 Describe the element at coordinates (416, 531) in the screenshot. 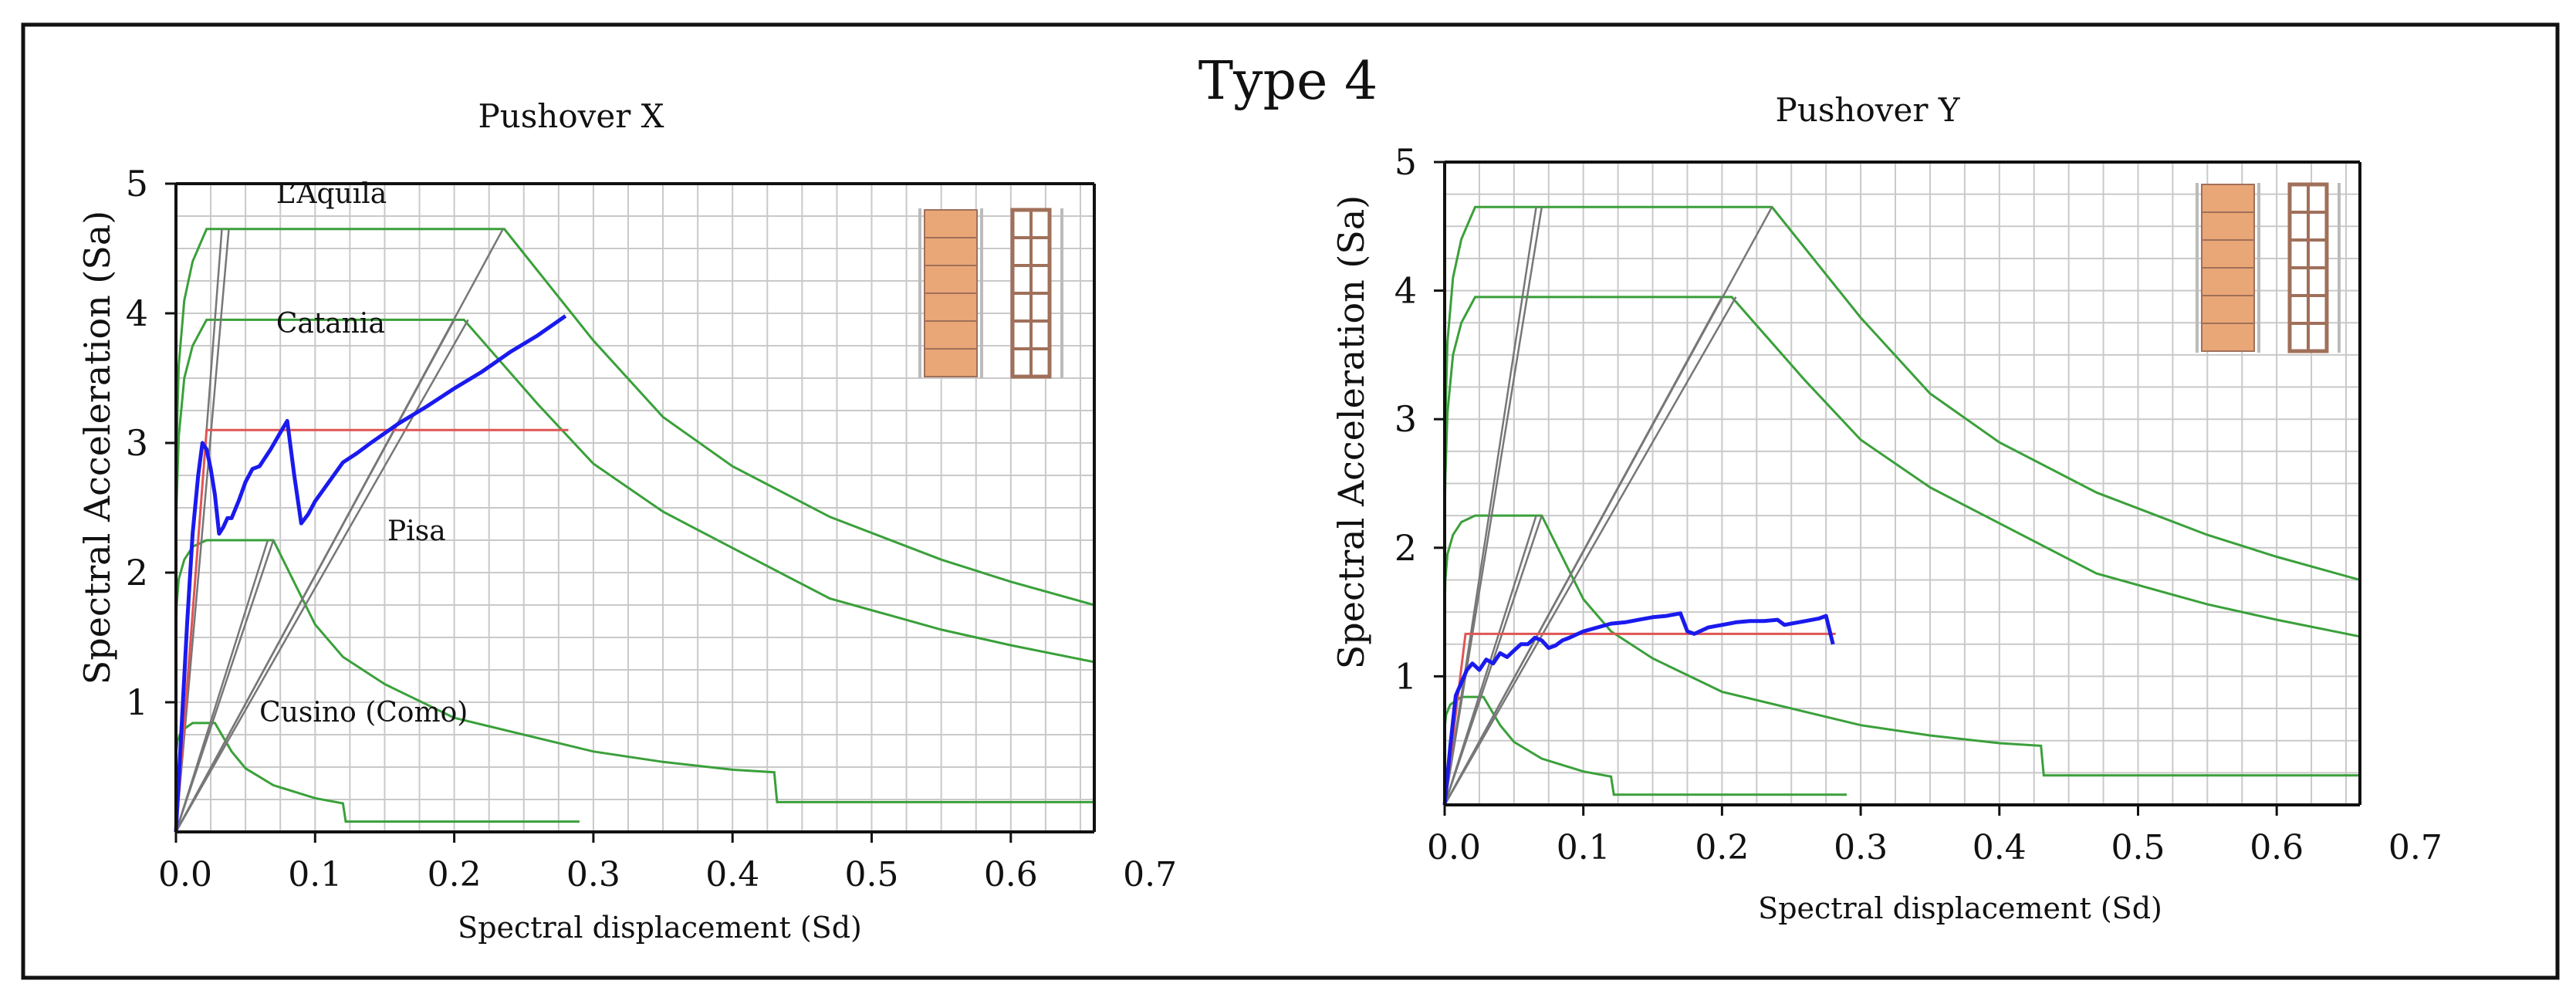

I see `annotation-label: Pisa` at that location.